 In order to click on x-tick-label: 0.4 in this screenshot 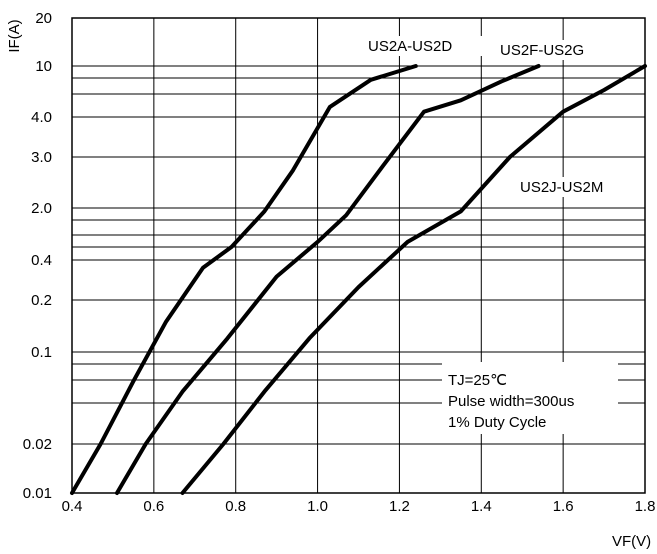, I will do `click(72, 506)`.